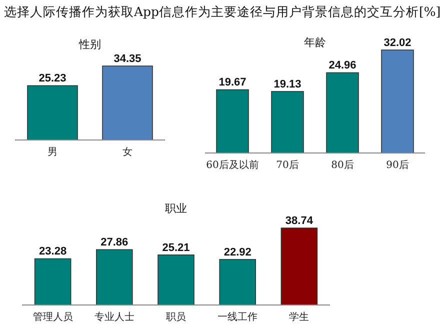  I want to click on chart-title: 职业, so click(176, 208).